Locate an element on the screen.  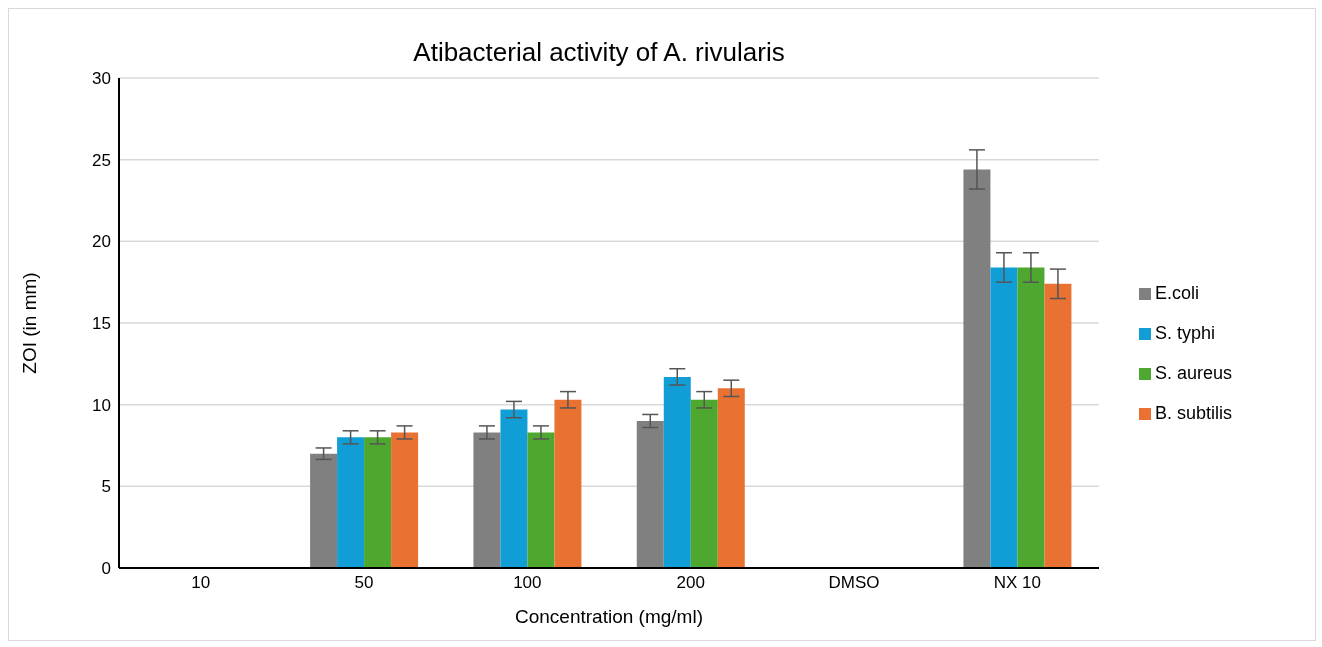
legend-label: E.coli is located at coordinates (1177, 293).